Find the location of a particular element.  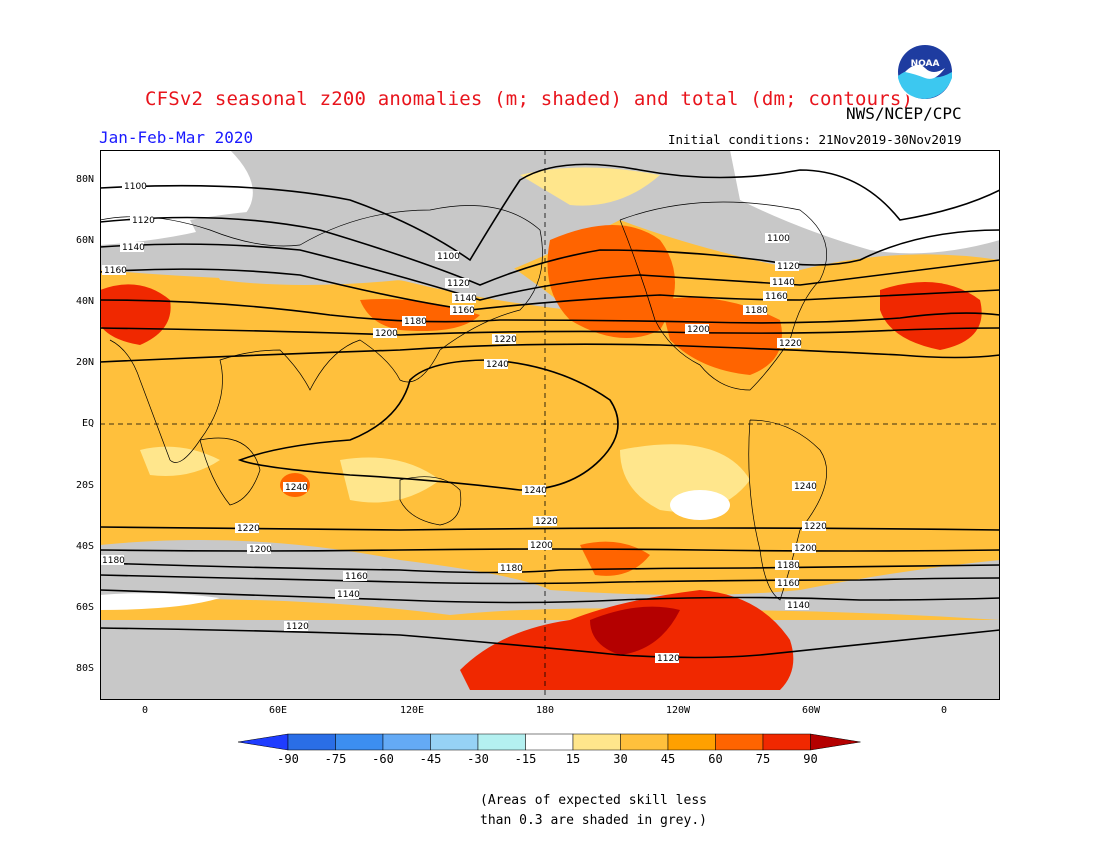

lon-label: 60E is located at coordinates (278, 710).